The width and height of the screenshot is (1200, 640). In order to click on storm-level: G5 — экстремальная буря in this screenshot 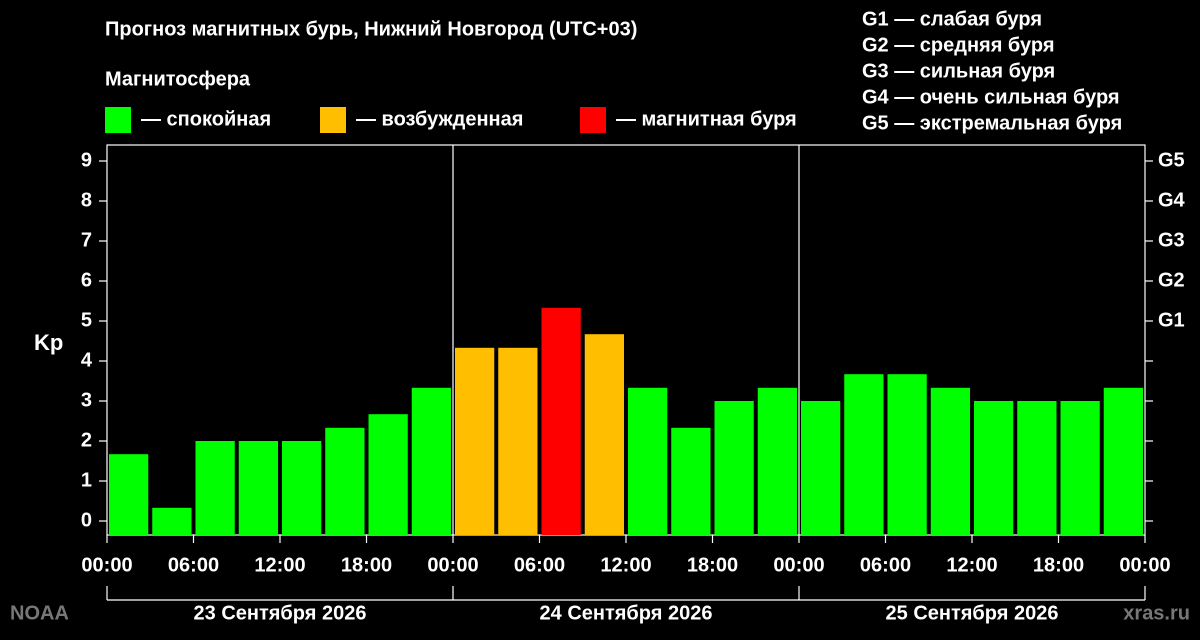, I will do `click(992, 123)`.